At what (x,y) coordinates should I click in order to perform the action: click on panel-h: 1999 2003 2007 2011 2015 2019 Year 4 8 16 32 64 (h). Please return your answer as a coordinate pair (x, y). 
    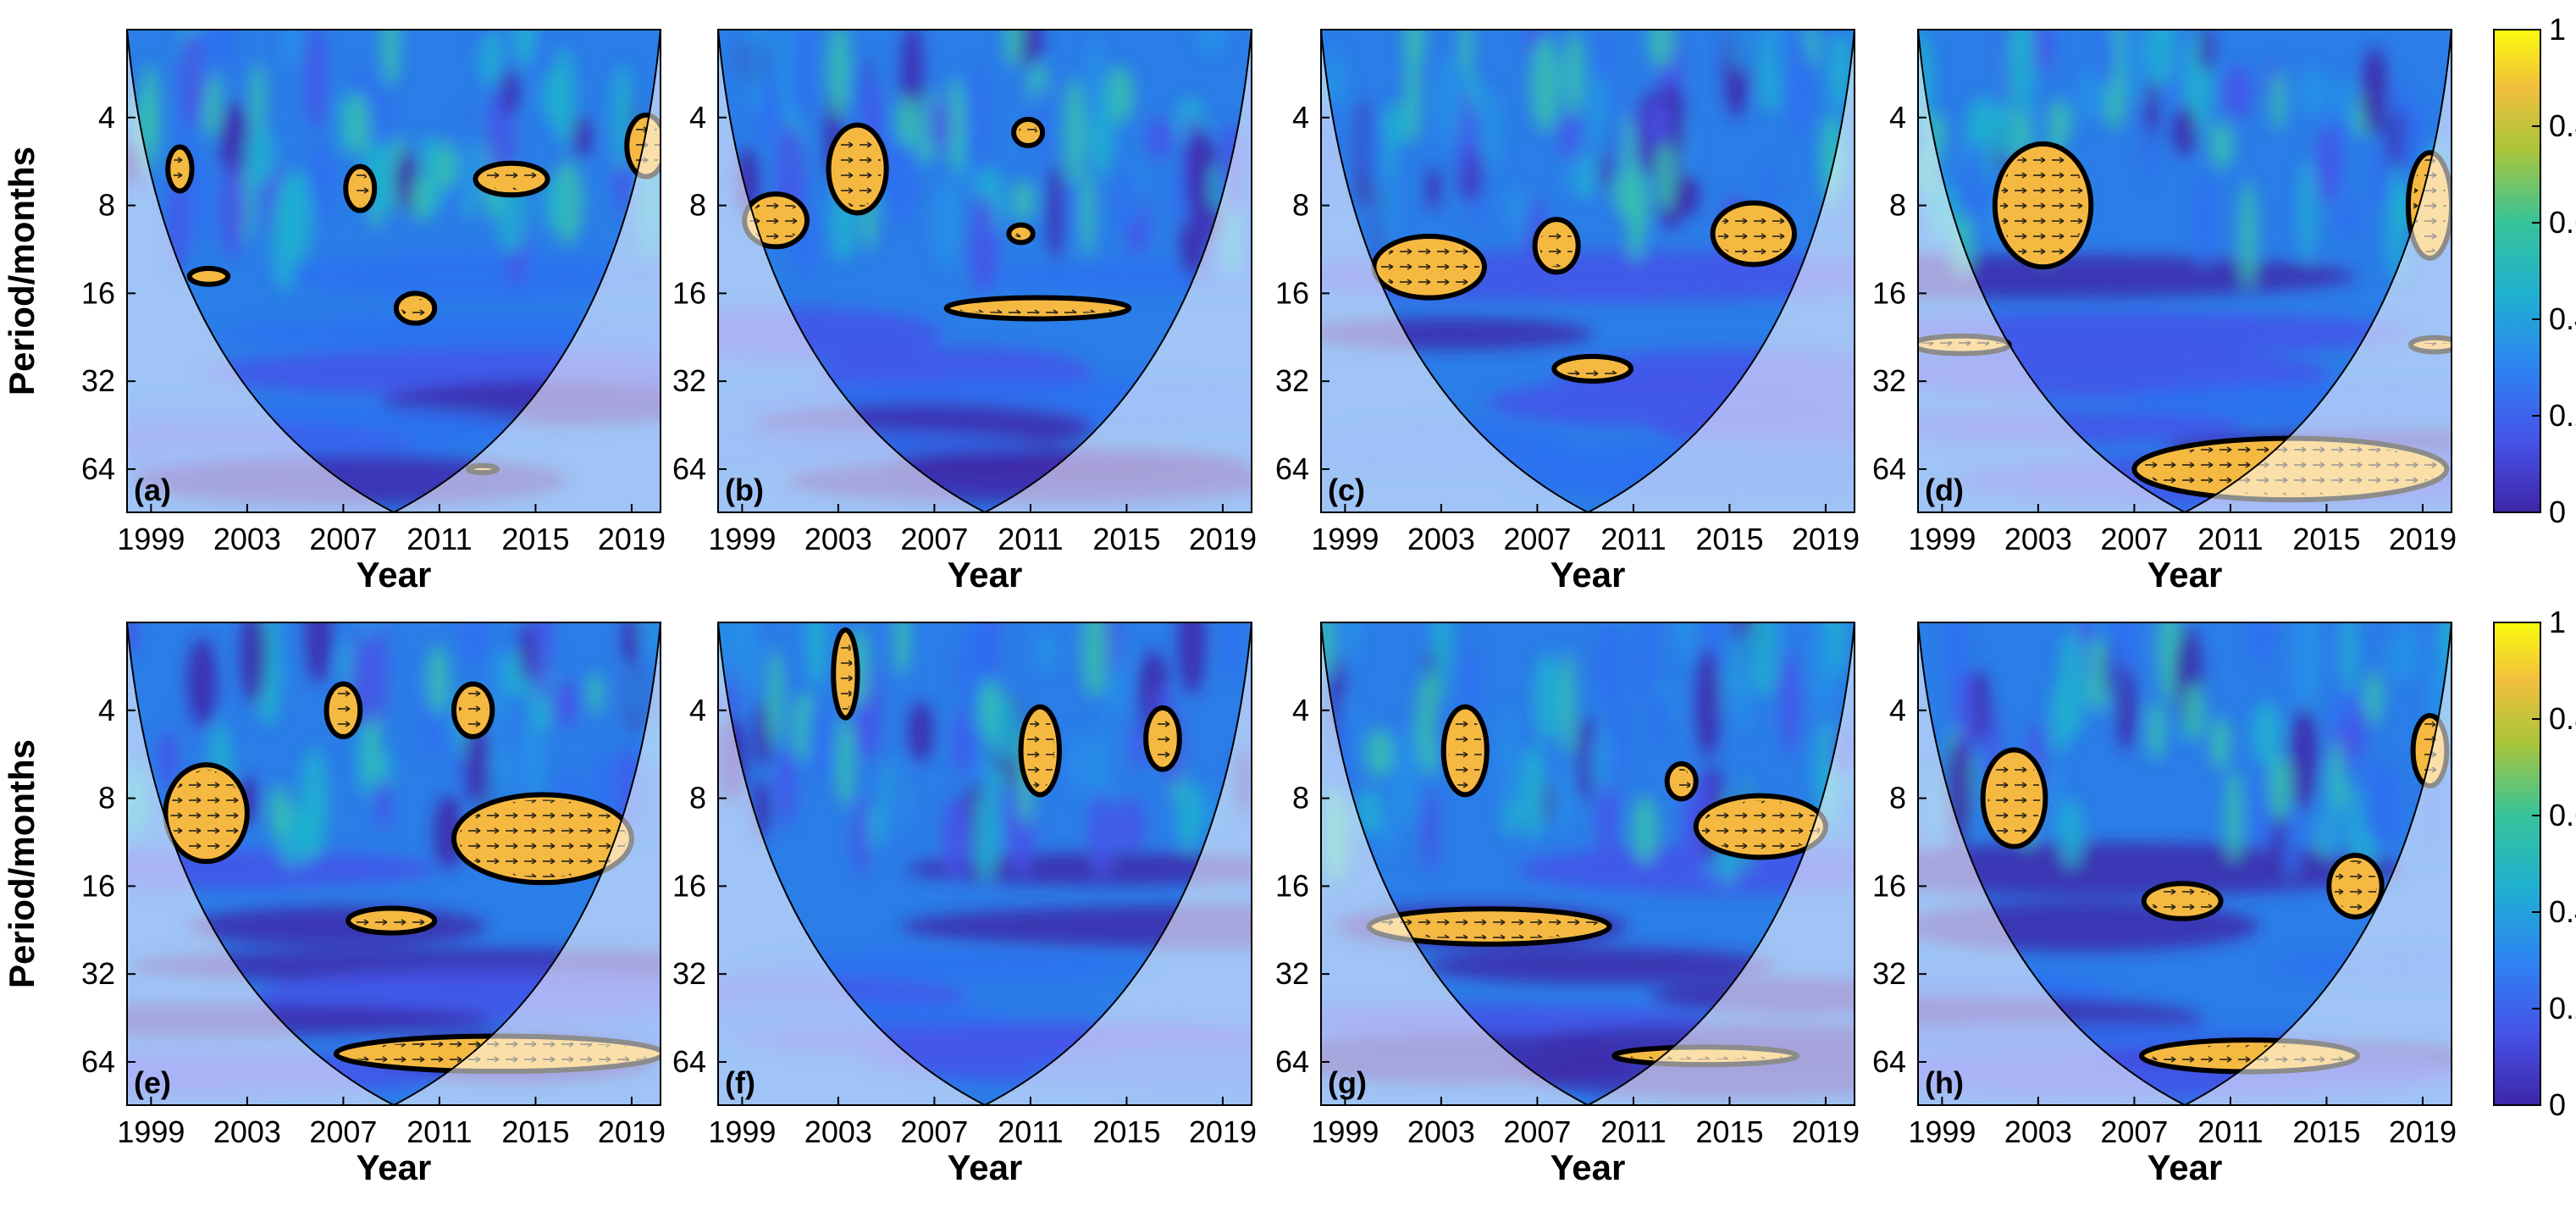
    Looking at the image, I should click on (2164, 904).